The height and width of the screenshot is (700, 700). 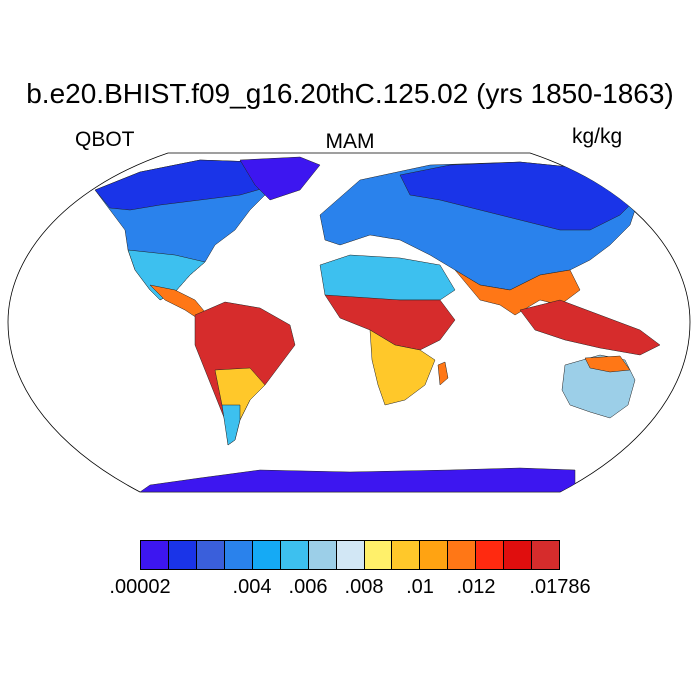 I want to click on colorbar, so click(x=350, y=555).